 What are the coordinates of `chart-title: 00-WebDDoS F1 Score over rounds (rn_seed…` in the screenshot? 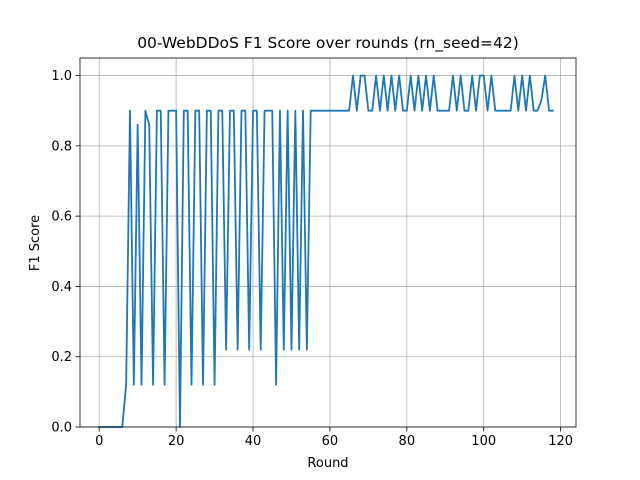 It's located at (328, 43).